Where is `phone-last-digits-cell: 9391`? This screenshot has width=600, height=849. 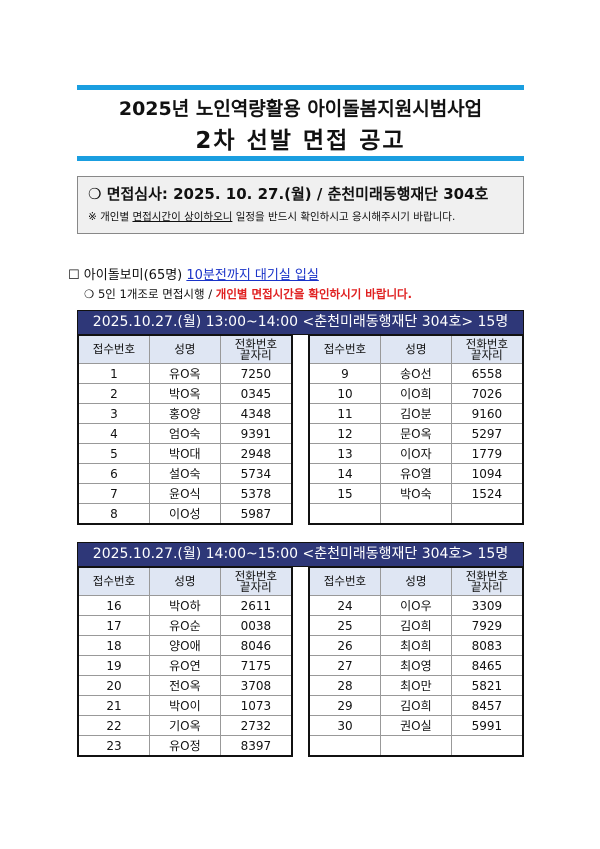 phone-last-digits-cell: 9391 is located at coordinates (256, 433).